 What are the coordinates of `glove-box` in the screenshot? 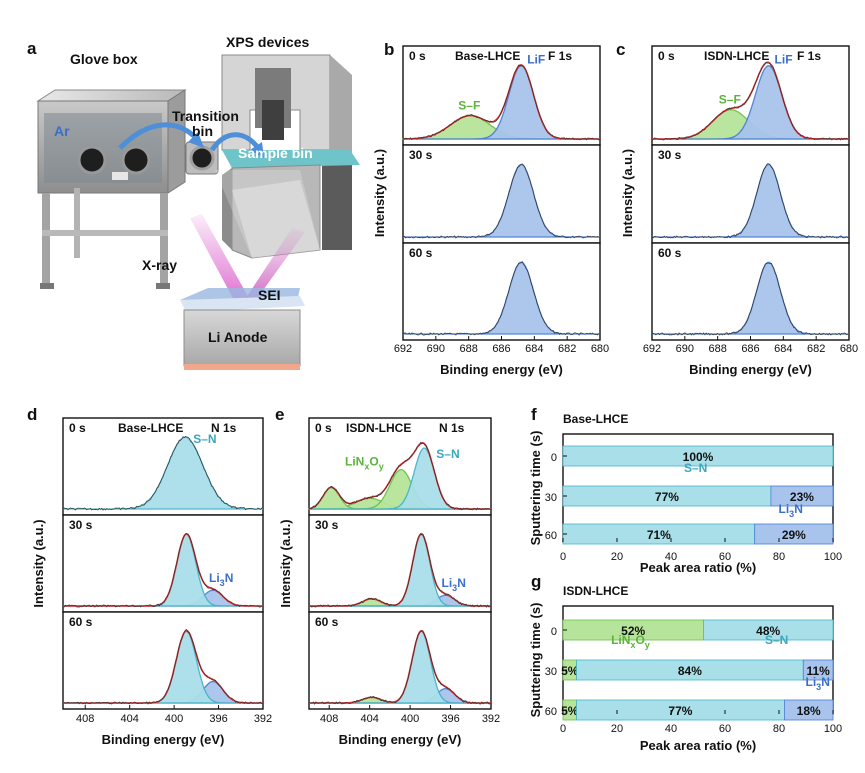 It's located at (127, 189).